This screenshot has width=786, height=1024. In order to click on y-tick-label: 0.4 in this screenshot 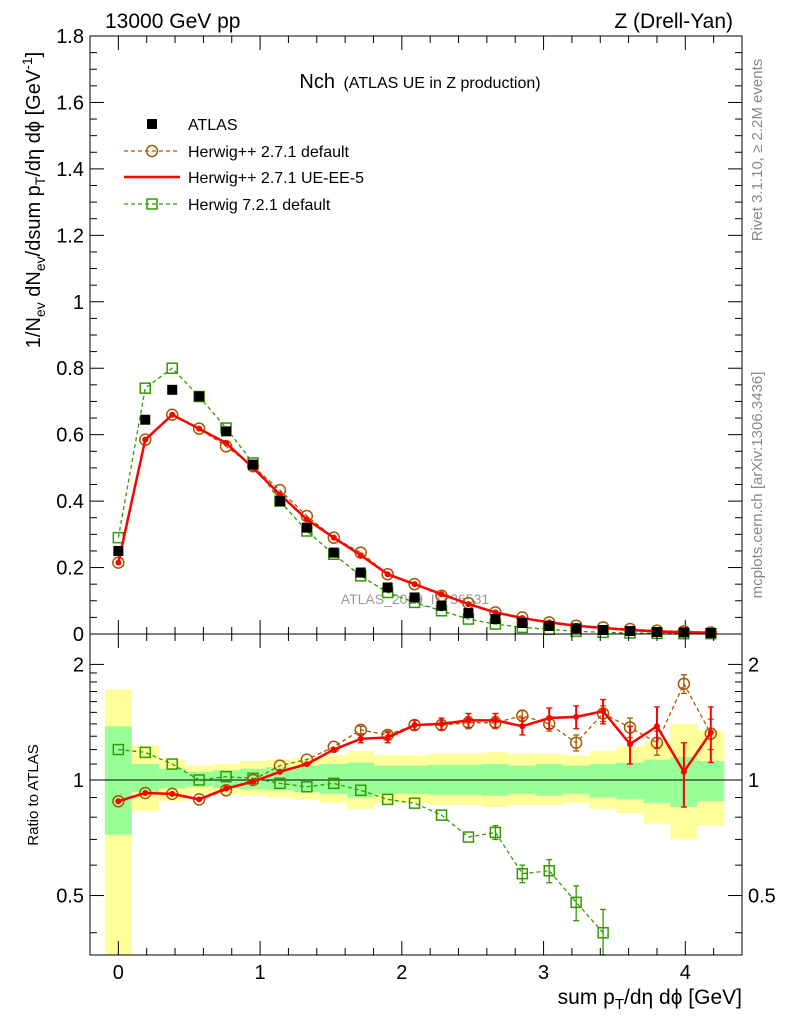, I will do `click(70, 502)`.